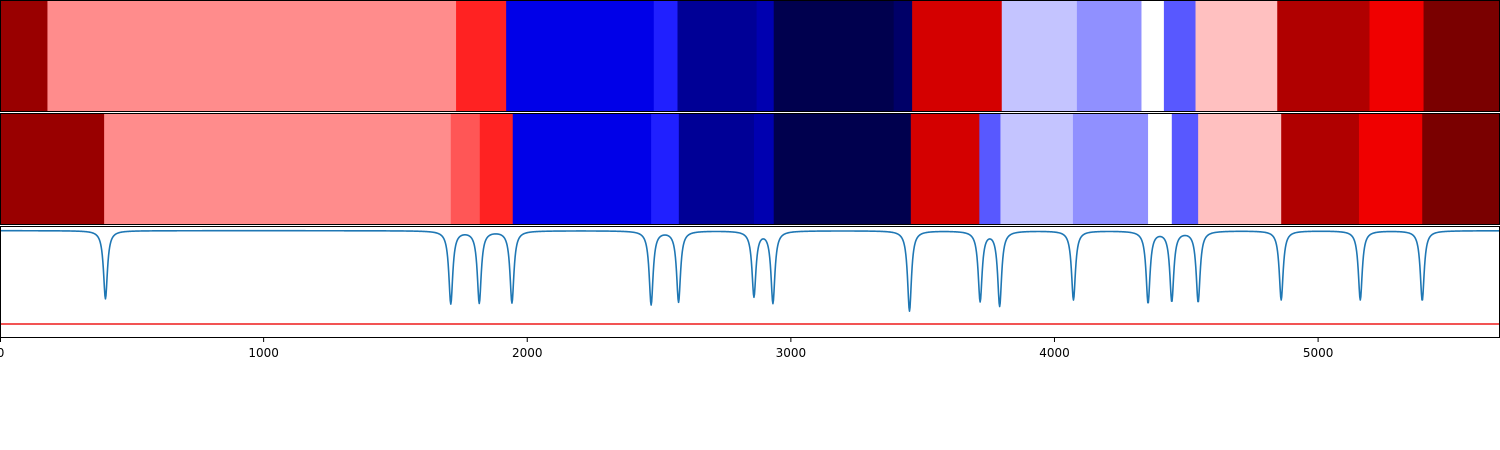  What do you see at coordinates (791, 353) in the screenshot?
I see `x-tick-label: 3000` at bounding box center [791, 353].